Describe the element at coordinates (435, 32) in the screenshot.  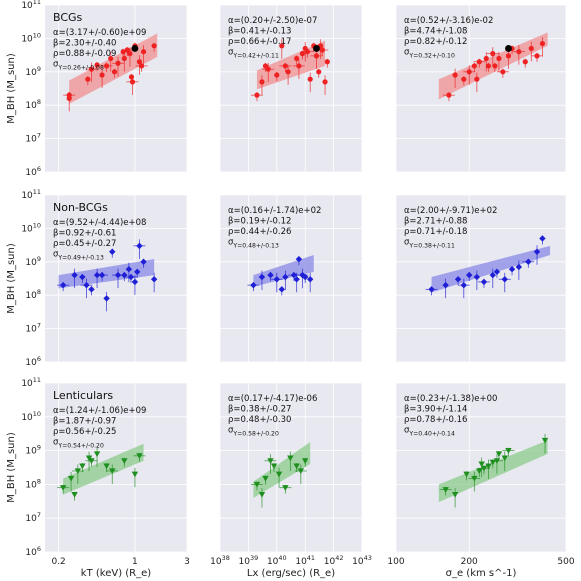
I see `fit-annotation: β=4.74+/-1.08` at that location.